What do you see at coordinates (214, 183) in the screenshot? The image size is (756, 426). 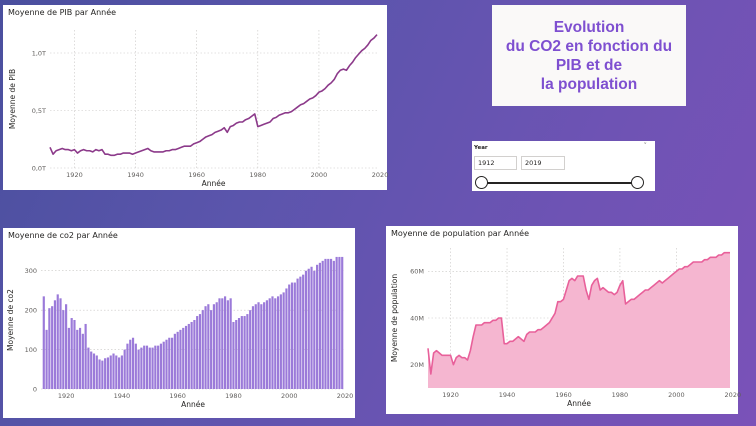 I see `x-axis-title: Année` at bounding box center [214, 183].